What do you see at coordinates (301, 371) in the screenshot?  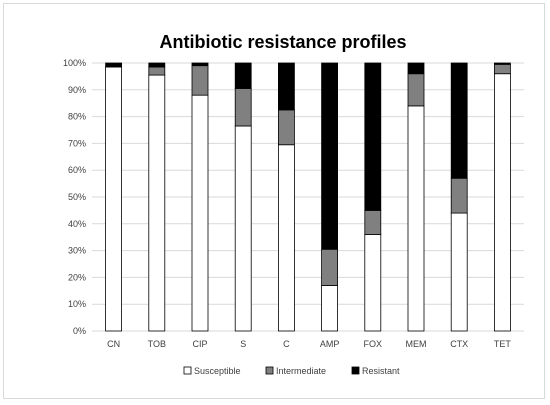 I see `legend-label: Intermediate` at bounding box center [301, 371].